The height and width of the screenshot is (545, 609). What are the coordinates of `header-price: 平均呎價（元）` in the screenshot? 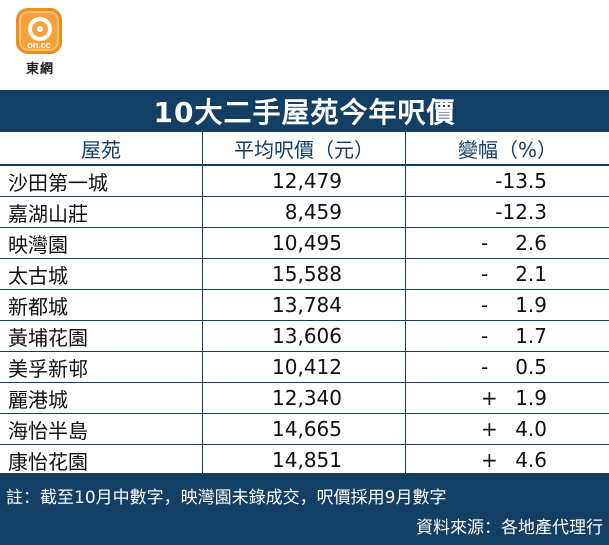 It's located at (304, 148).